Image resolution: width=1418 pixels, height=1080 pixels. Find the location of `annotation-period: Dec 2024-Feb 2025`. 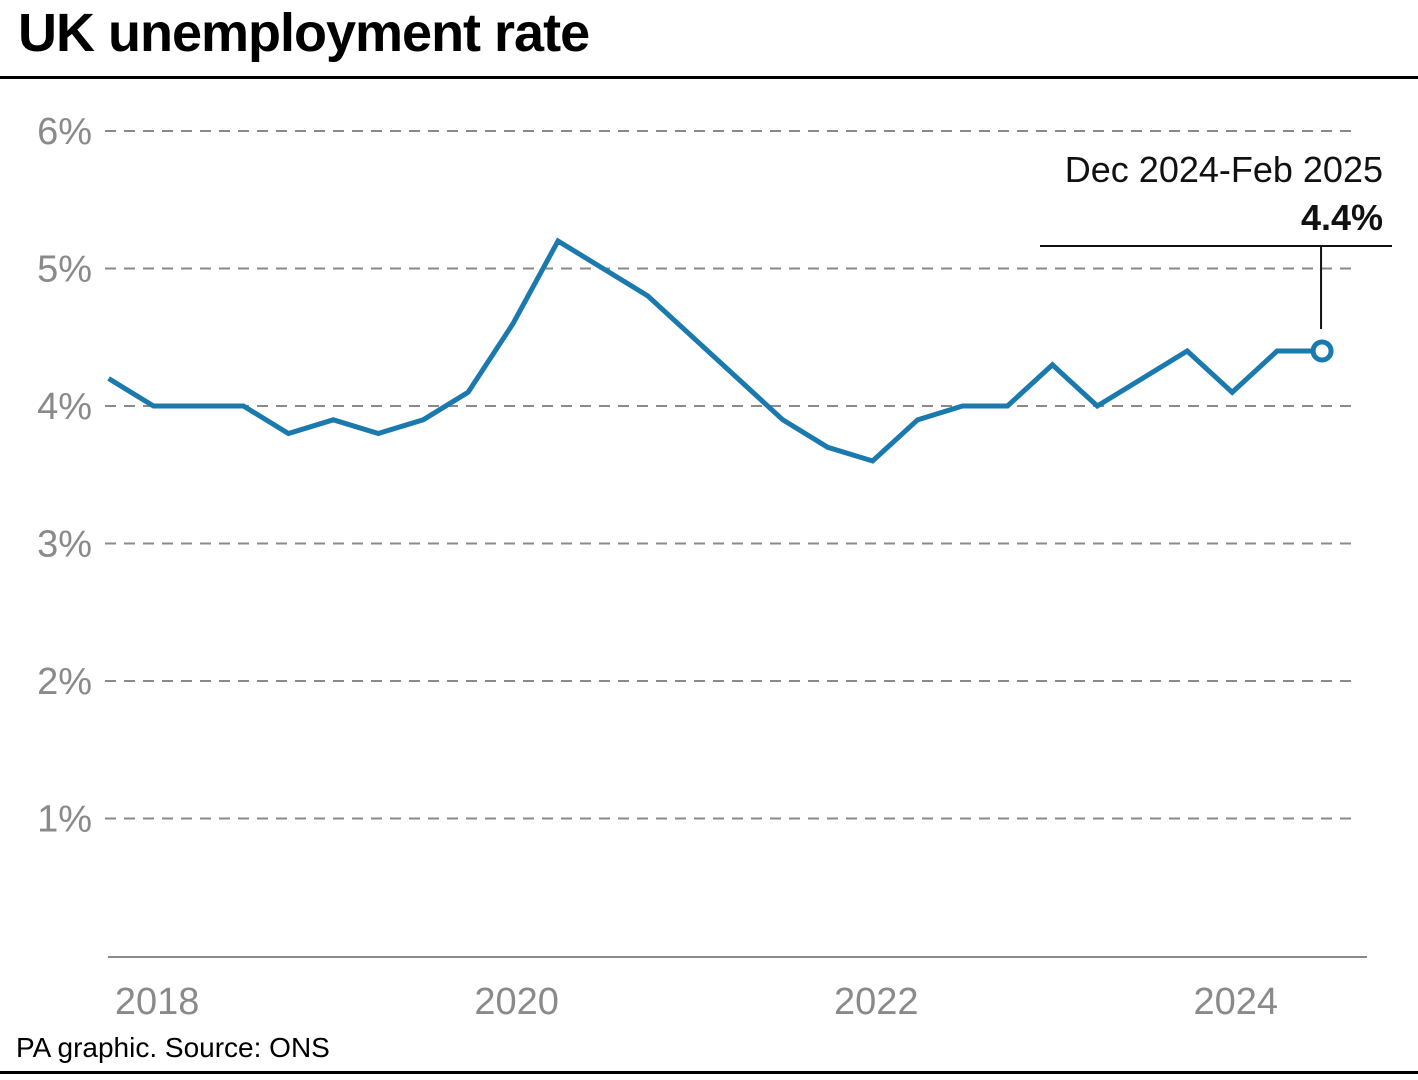

annotation-period: Dec 2024-Feb 2025 is located at coordinates (1224, 169).